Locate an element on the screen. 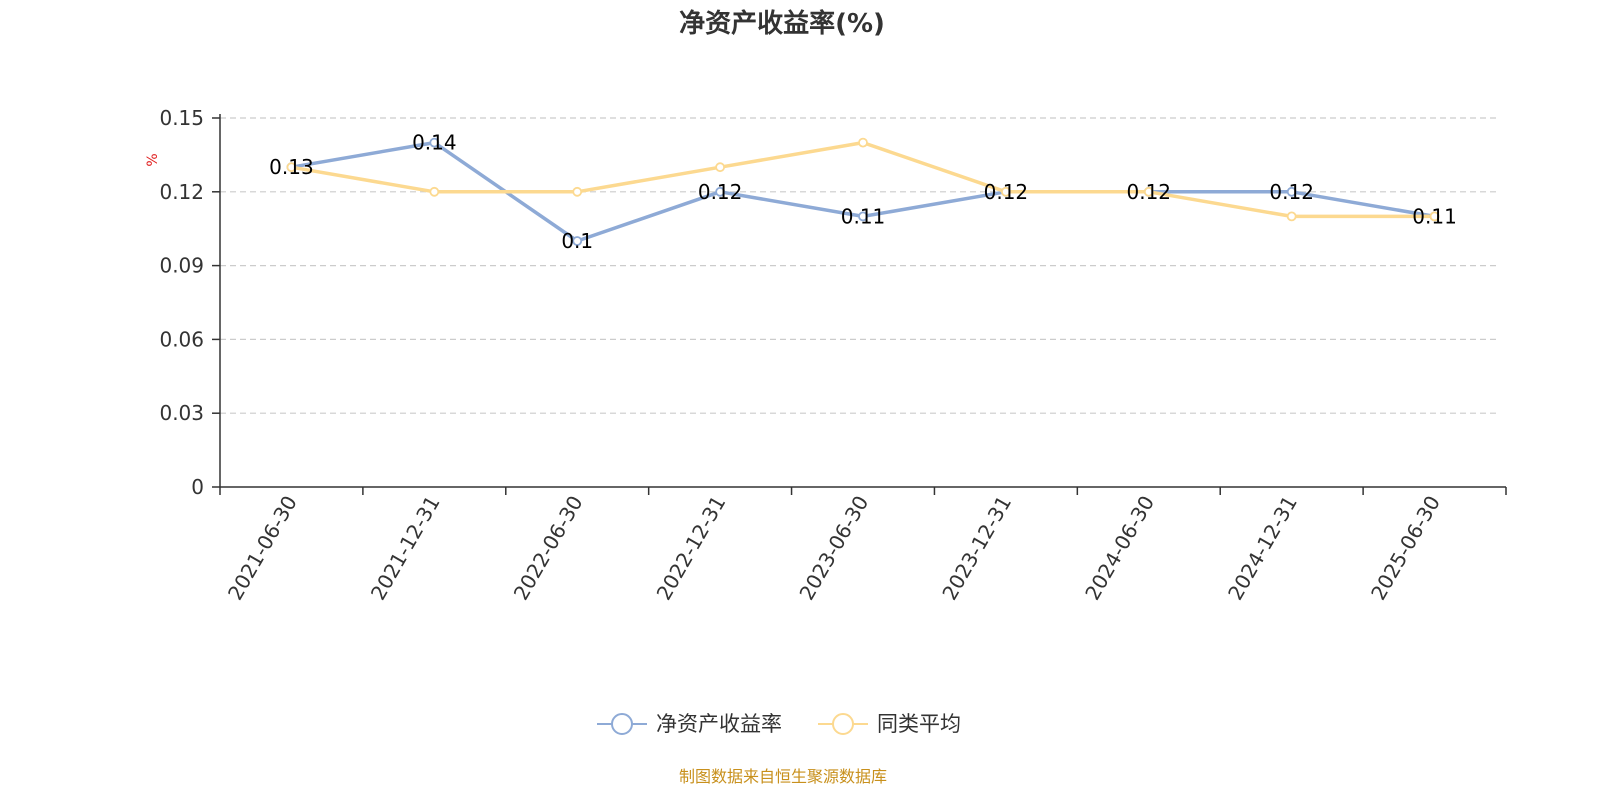 The image size is (1600, 800). chart-title: 净资产收益率(%) is located at coordinates (782, 23).